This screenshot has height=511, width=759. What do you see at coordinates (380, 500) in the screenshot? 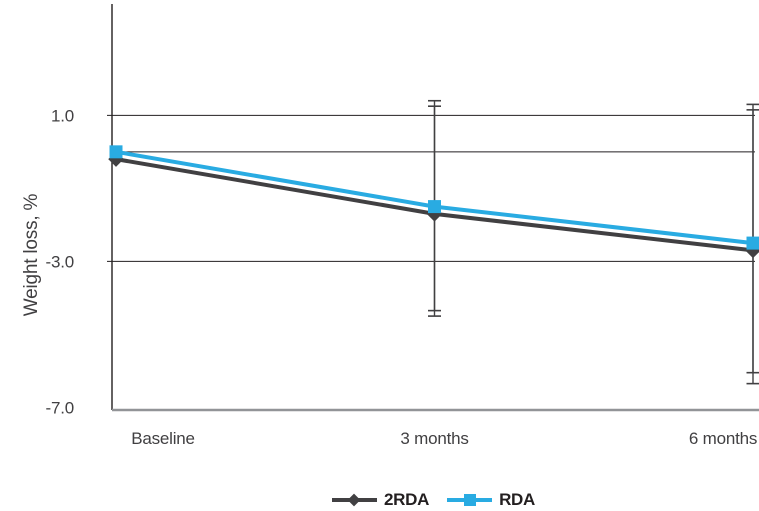
I see `legend-item-2RDA: 2RDA` at bounding box center [380, 500].